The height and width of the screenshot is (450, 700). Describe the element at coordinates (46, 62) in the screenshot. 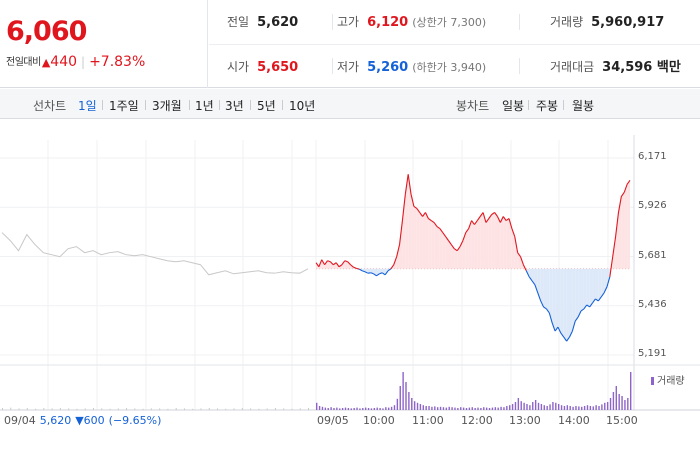

I see `up-triangle-icon: ▲` at that location.